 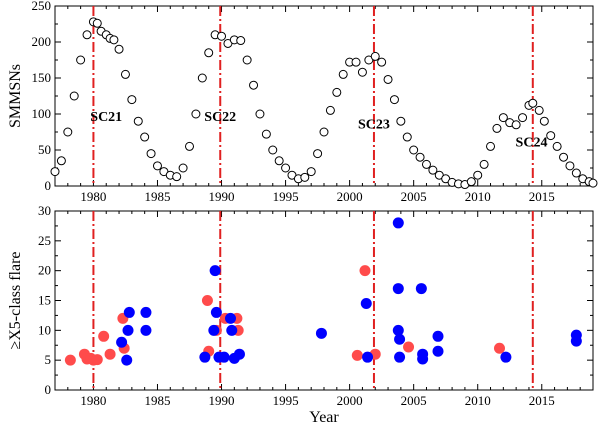 I want to click on y-tick-label: 150, so click(x=42, y=77).